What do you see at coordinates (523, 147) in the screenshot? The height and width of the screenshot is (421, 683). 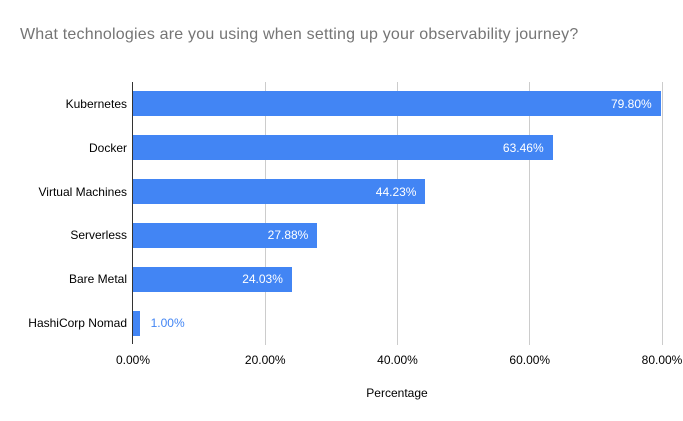 I see `value-label: 63.46%` at bounding box center [523, 147].